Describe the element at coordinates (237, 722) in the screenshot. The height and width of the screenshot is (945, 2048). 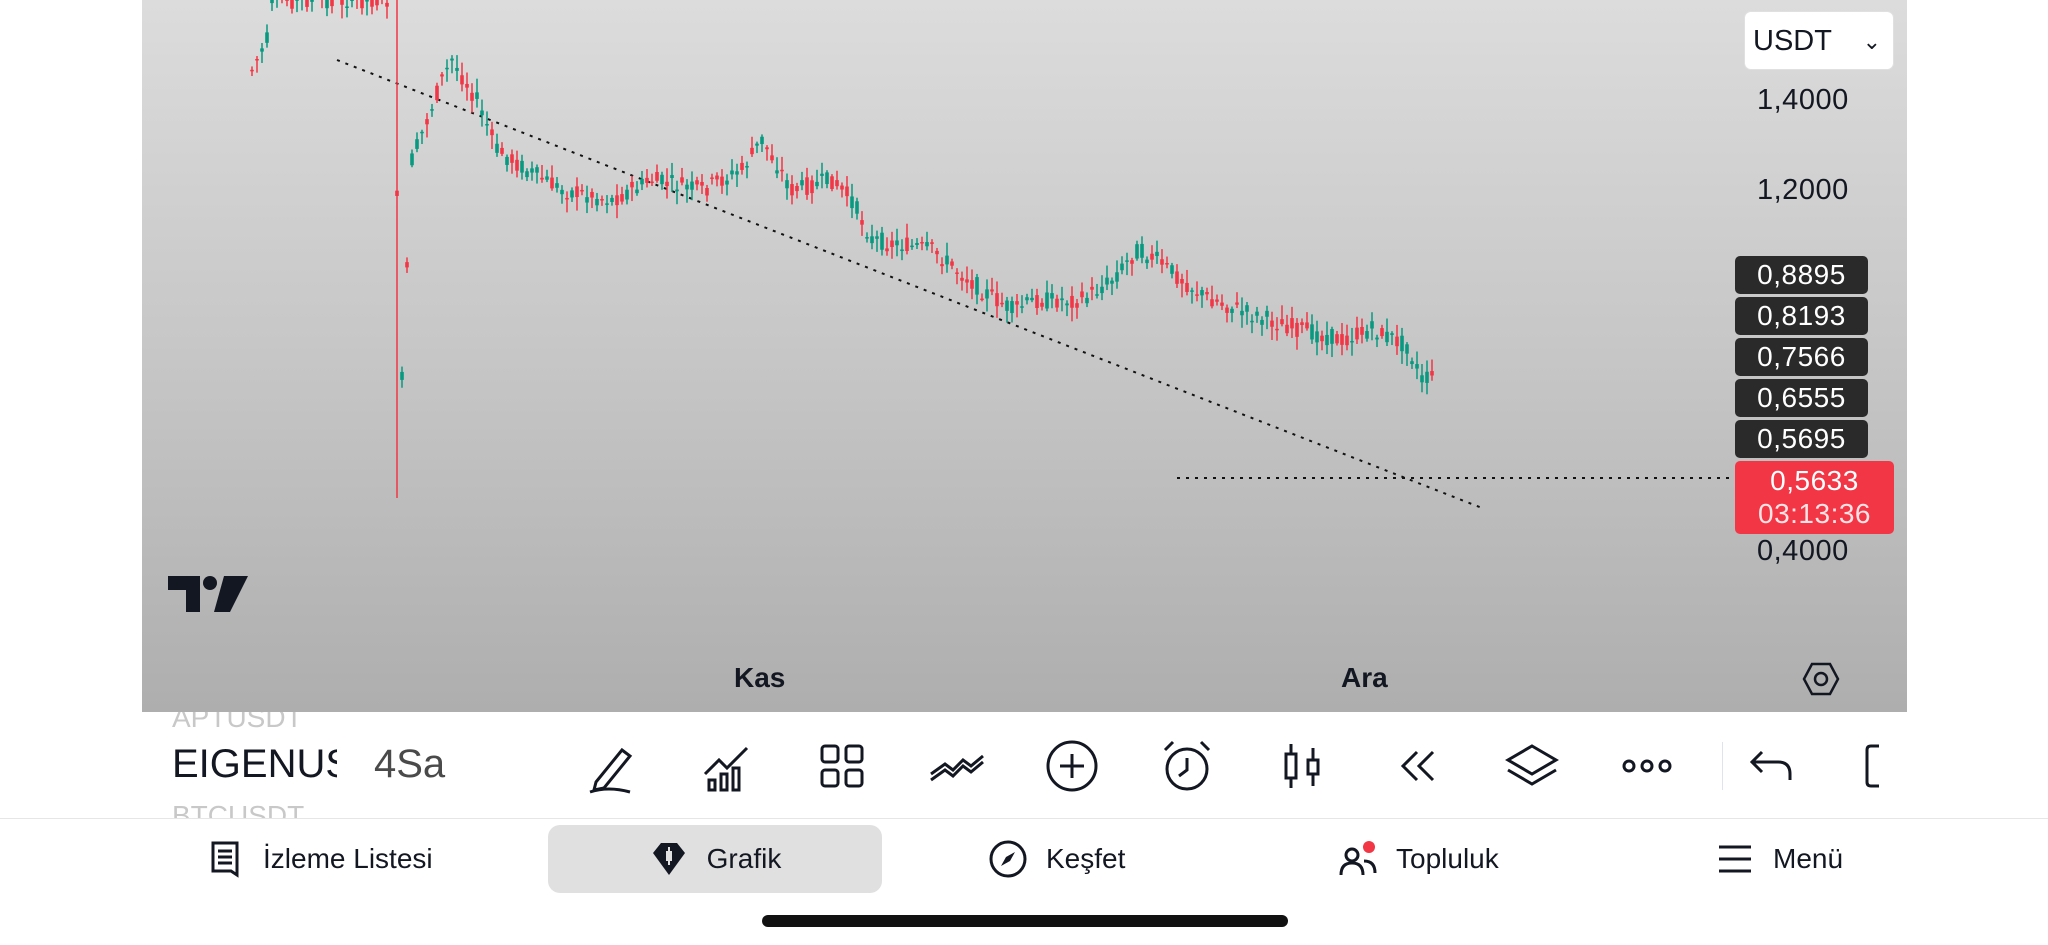
I see `symbol-prev: APTUSDT` at that location.